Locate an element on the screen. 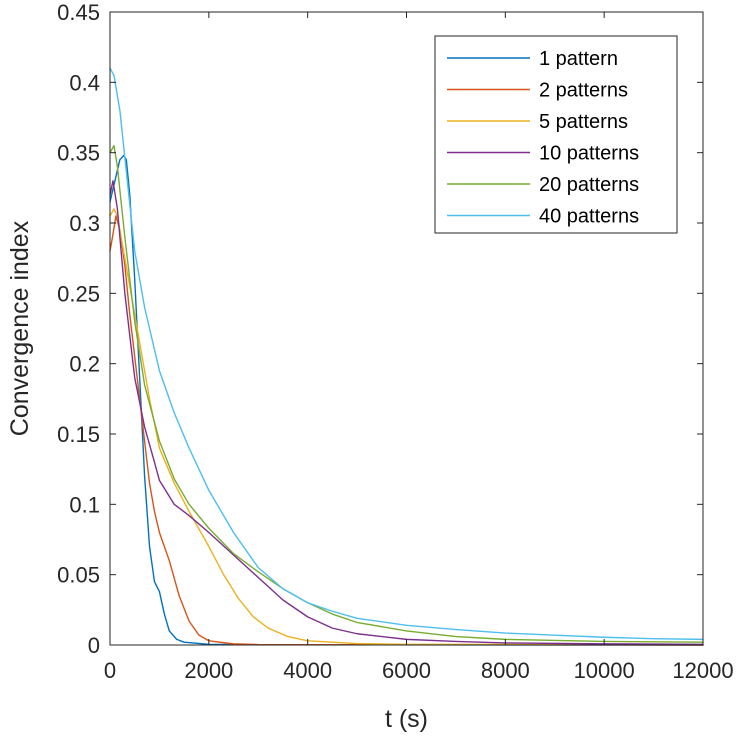  legend-label-1: 1 pattern is located at coordinates (578, 59).